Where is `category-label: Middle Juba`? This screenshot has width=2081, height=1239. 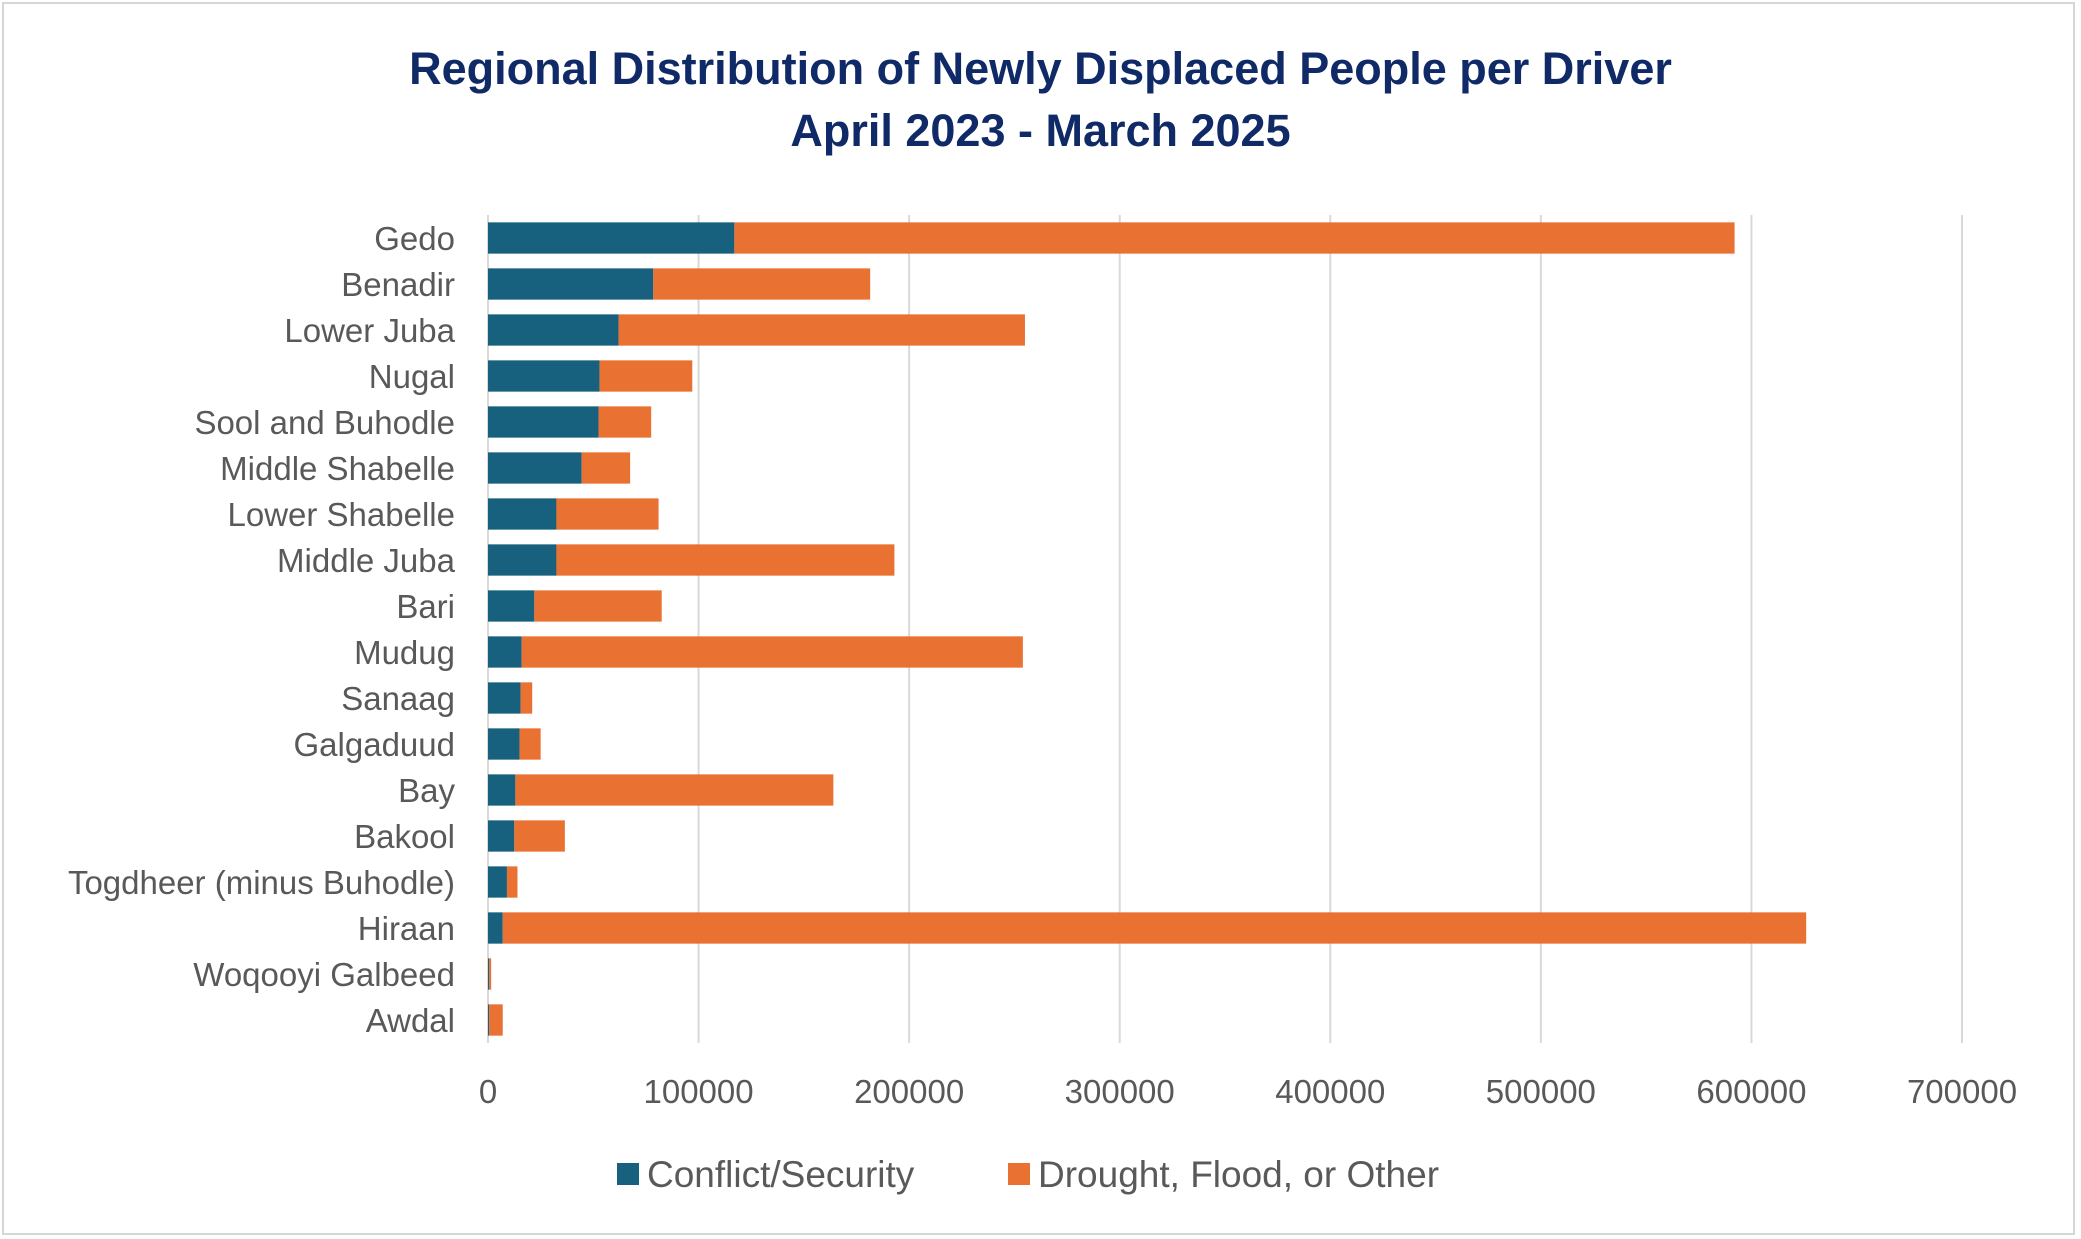
category-label: Middle Juba is located at coordinates (366, 560).